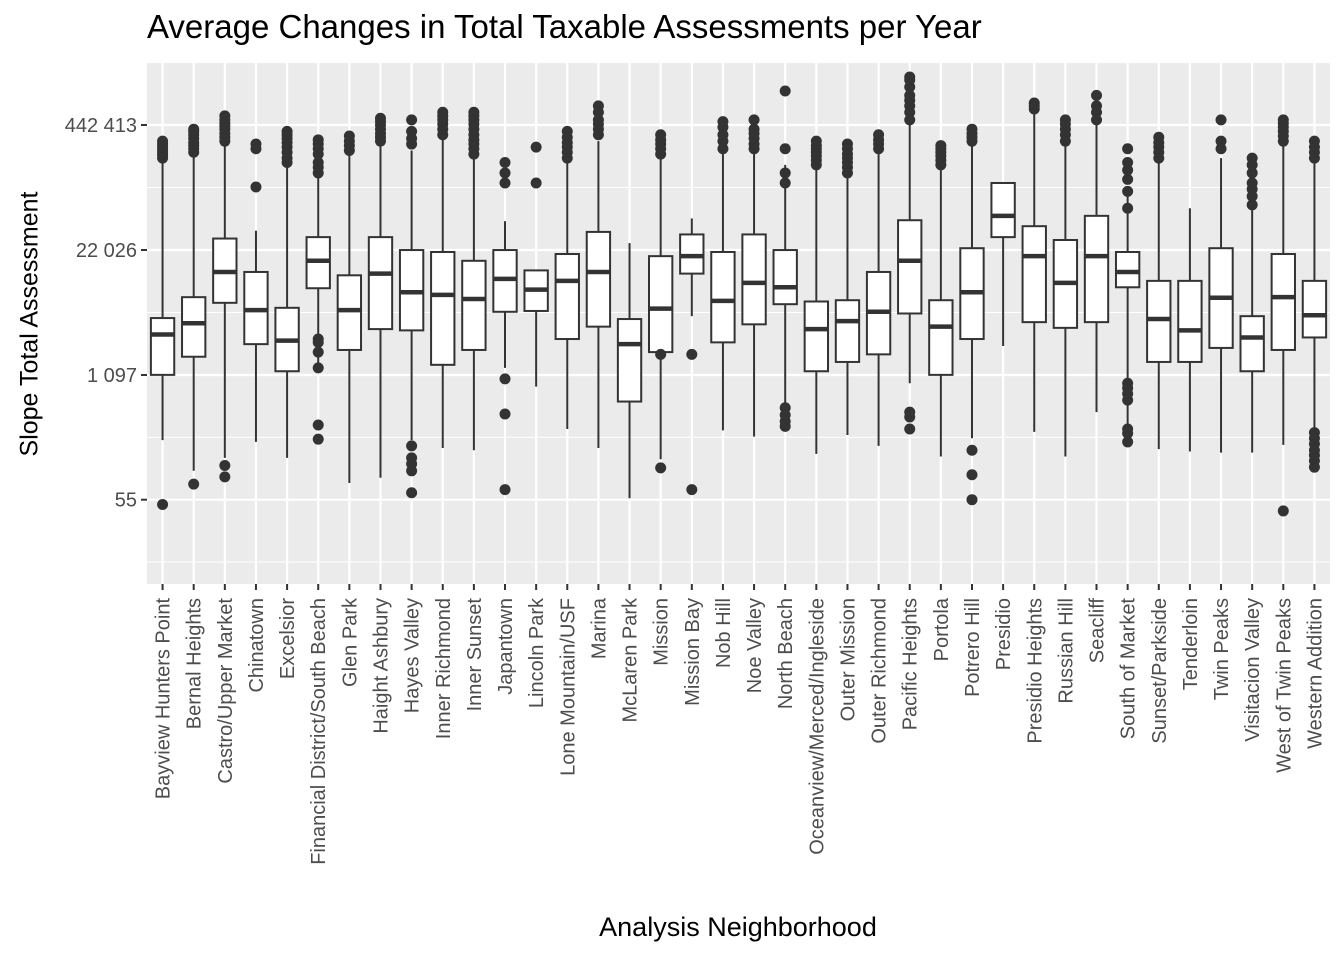 The image size is (1344, 960). What do you see at coordinates (350, 642) in the screenshot?
I see `x-tick-label: Glen Park` at bounding box center [350, 642].